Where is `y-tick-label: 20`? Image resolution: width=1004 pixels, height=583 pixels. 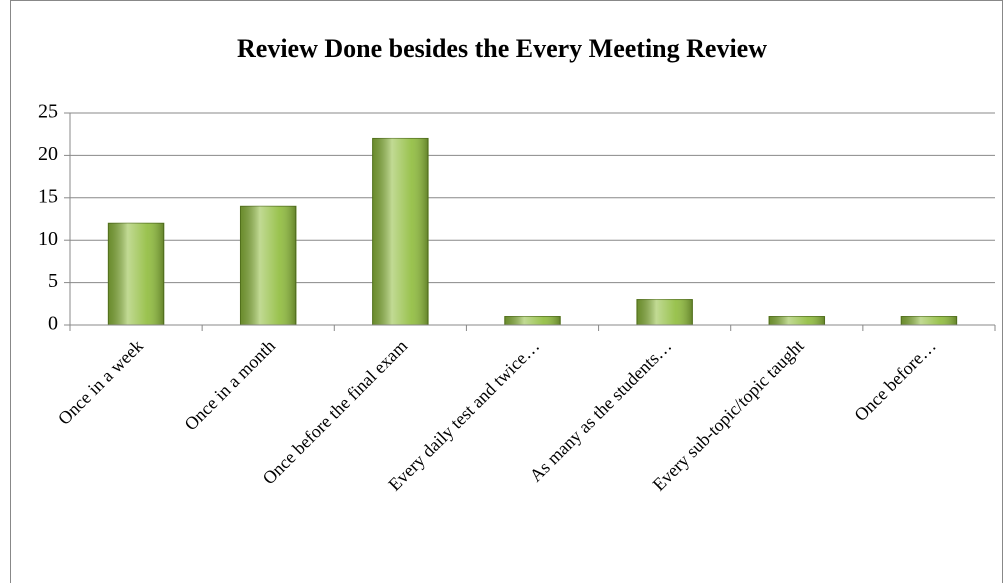 y-tick-label: 20 is located at coordinates (48, 154).